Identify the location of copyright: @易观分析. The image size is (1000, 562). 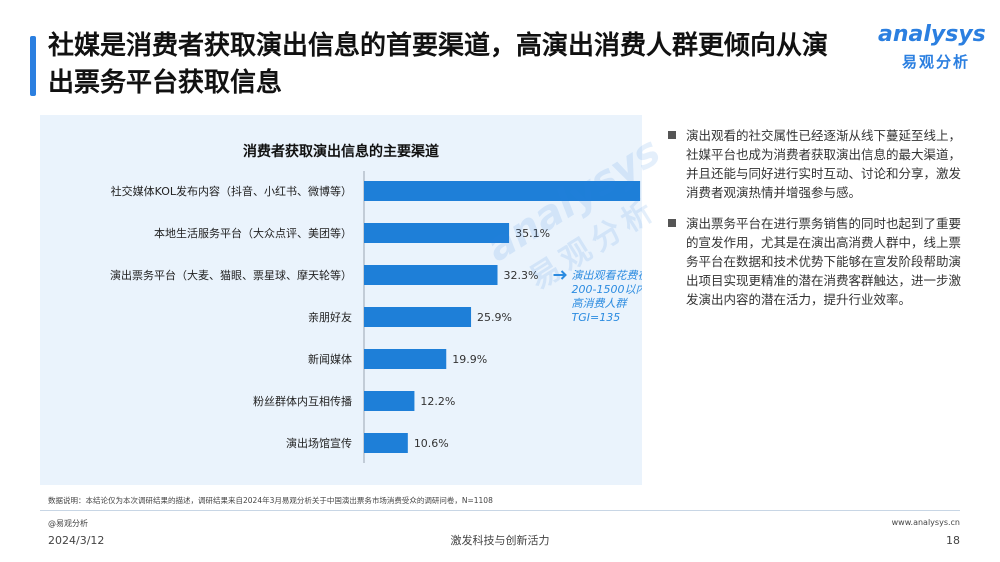
(68, 523).